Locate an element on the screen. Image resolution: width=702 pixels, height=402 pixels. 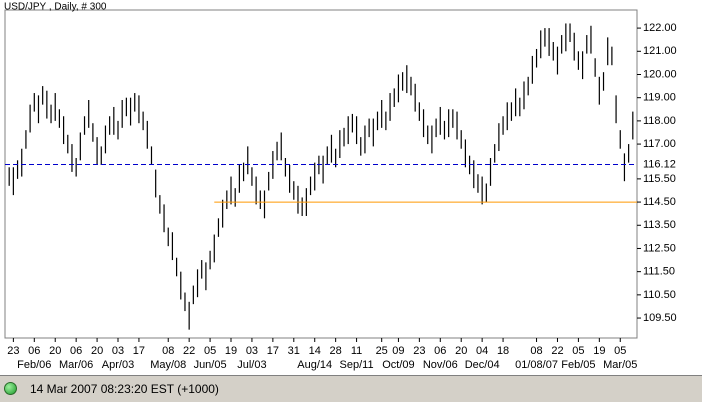
status-bar: 14 Mar 2007 08:23:20 EST (+1000) is located at coordinates (351, 388).